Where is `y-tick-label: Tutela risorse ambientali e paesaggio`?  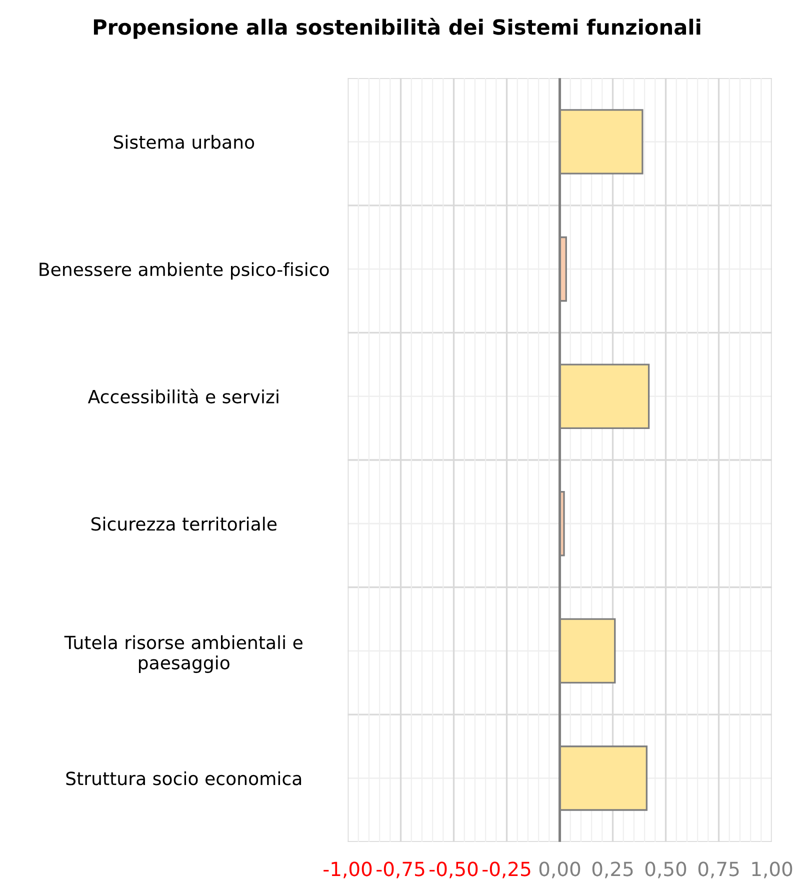
y-tick-label: Tutela risorse ambientali e paesaggio is located at coordinates (183, 654).